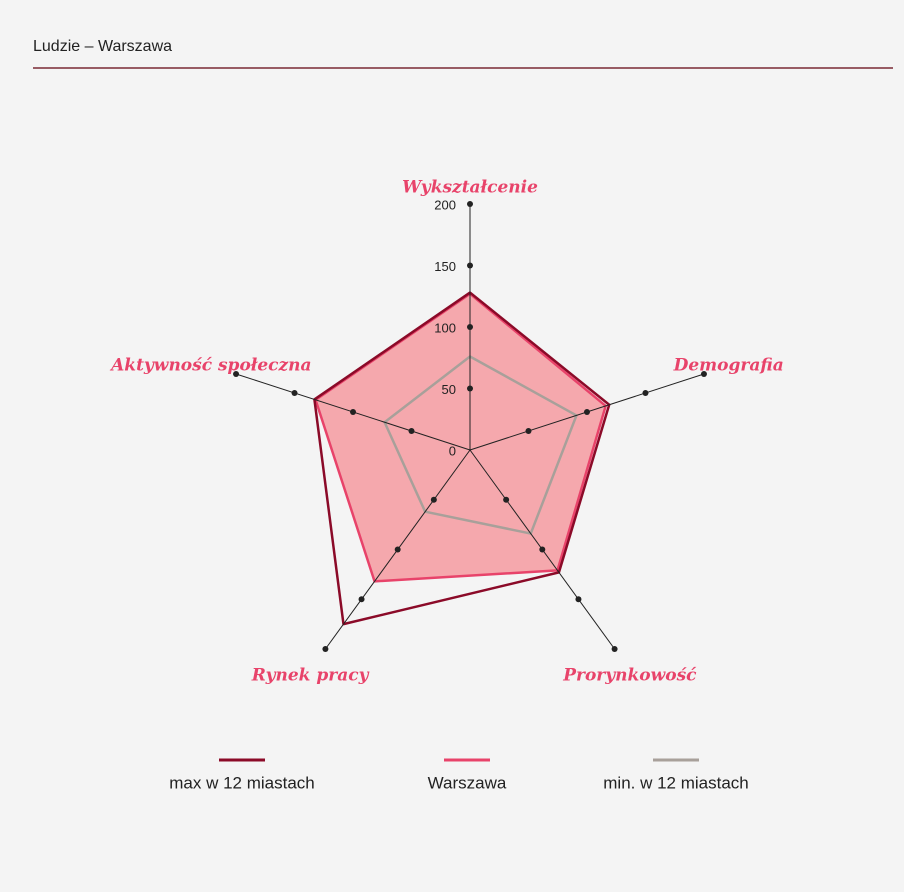  What do you see at coordinates (629, 676) in the screenshot?
I see `axis-label: Prorynkowość` at bounding box center [629, 676].